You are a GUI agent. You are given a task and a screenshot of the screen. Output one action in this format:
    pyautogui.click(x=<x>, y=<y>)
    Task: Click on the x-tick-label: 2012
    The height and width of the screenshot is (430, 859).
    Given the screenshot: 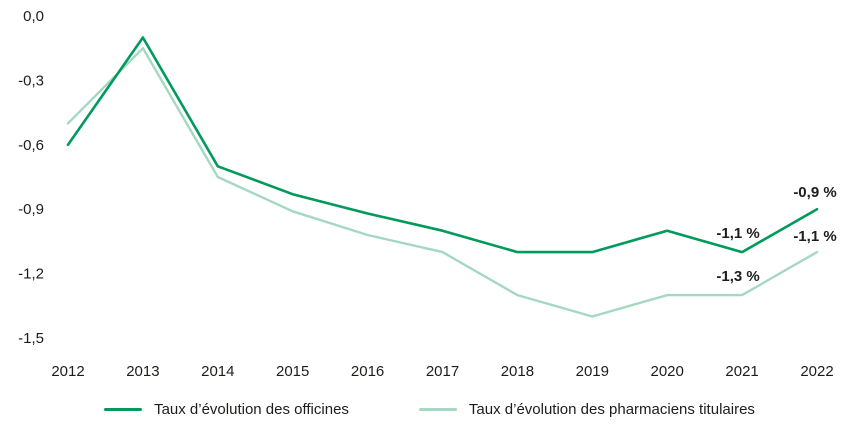 What is the action you would take?
    pyautogui.click(x=67, y=371)
    